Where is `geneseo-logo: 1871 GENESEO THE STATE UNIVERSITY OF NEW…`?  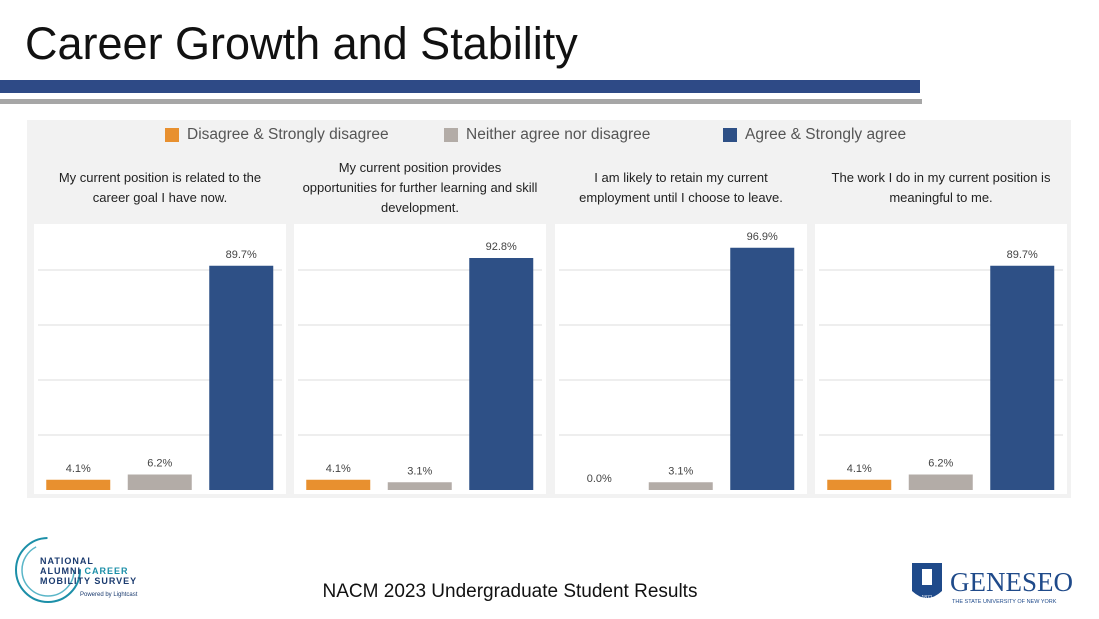 geneseo-logo: 1871 GENESEO THE STATE UNIVERSITY OF NEW… is located at coordinates (992, 584).